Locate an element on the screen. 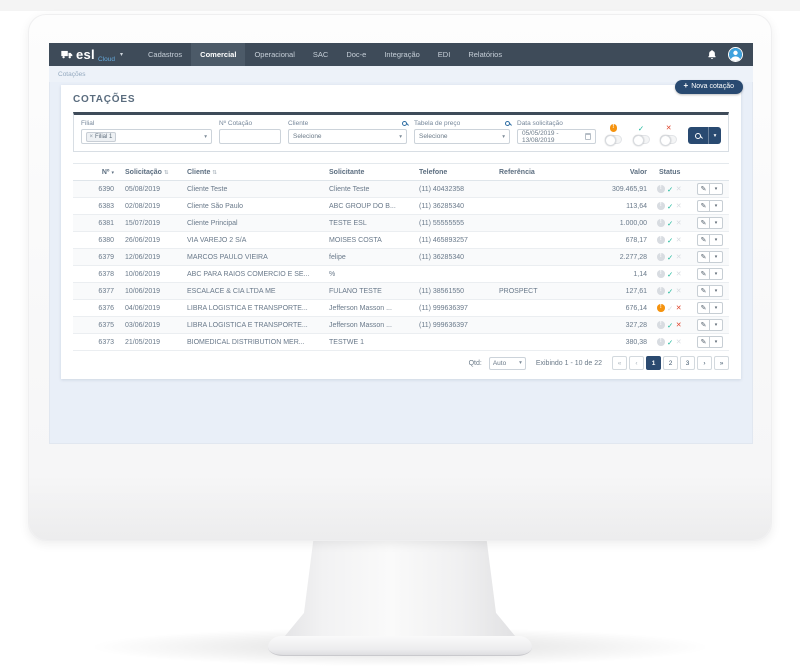 The image size is (800, 669). col-numero: Nº is located at coordinates (97, 172).